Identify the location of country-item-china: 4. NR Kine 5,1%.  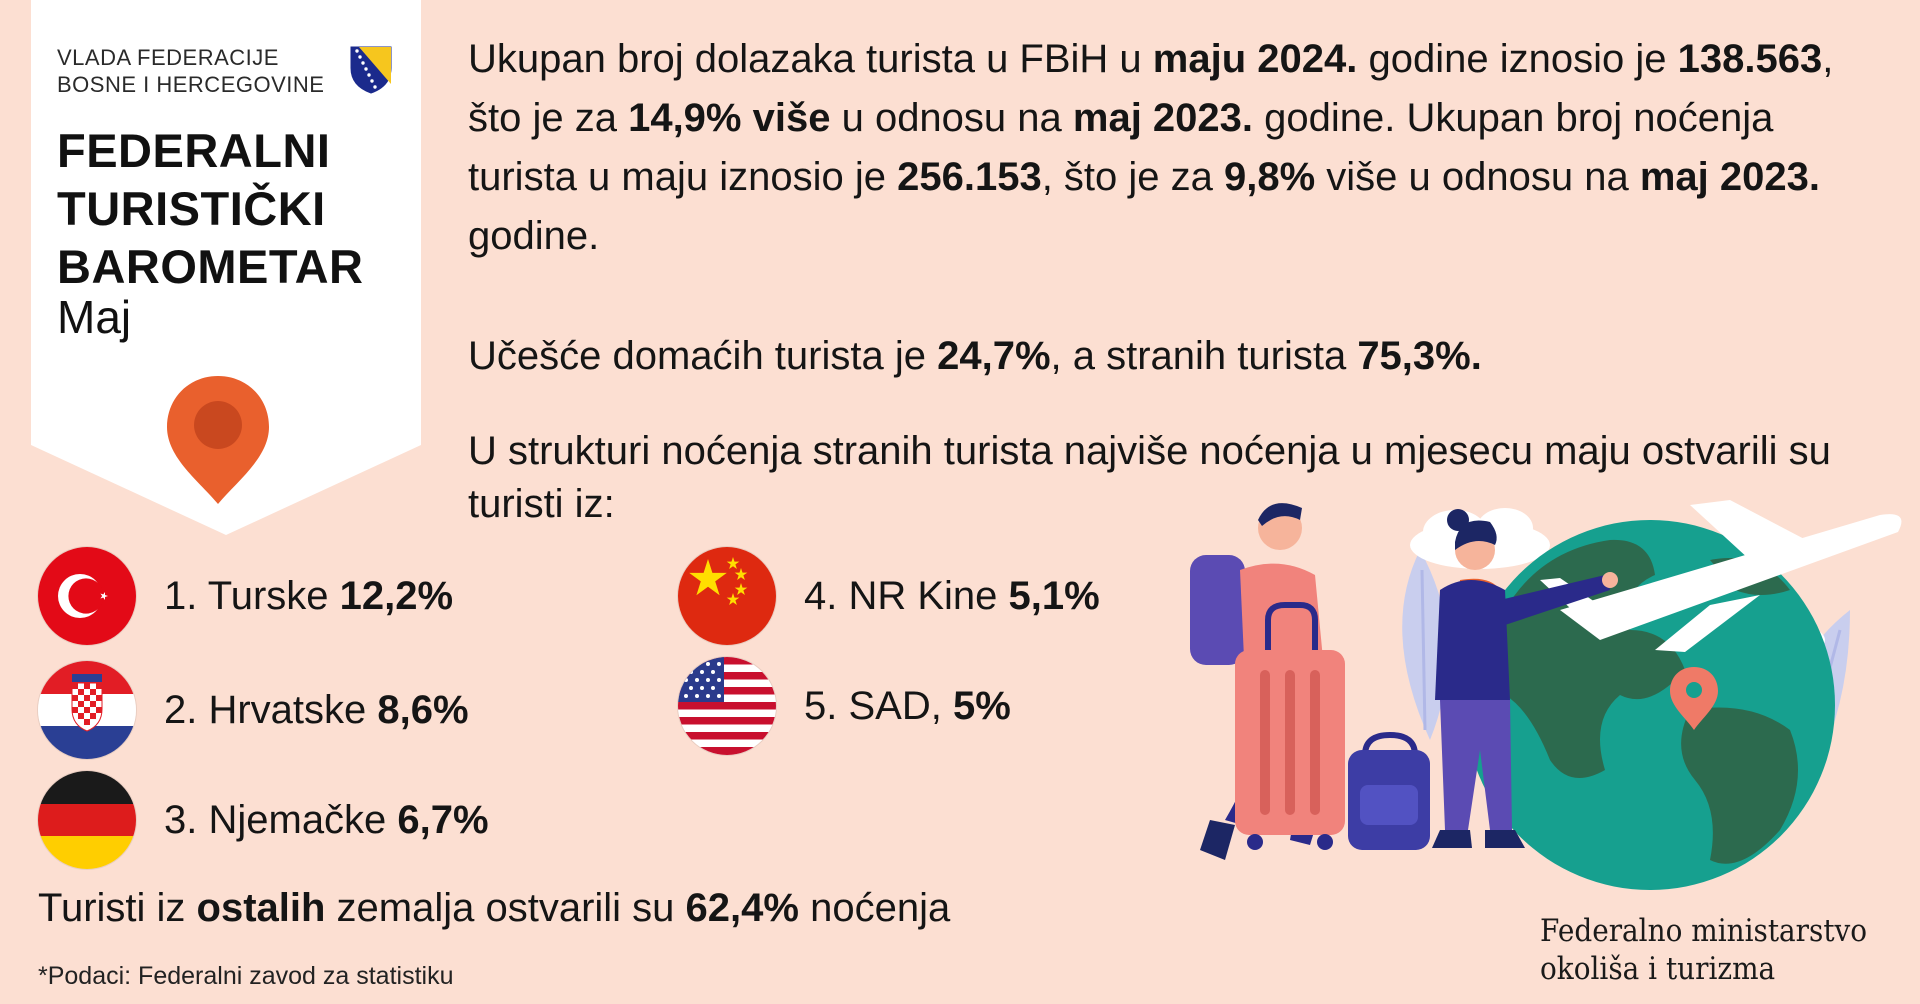
(889, 596).